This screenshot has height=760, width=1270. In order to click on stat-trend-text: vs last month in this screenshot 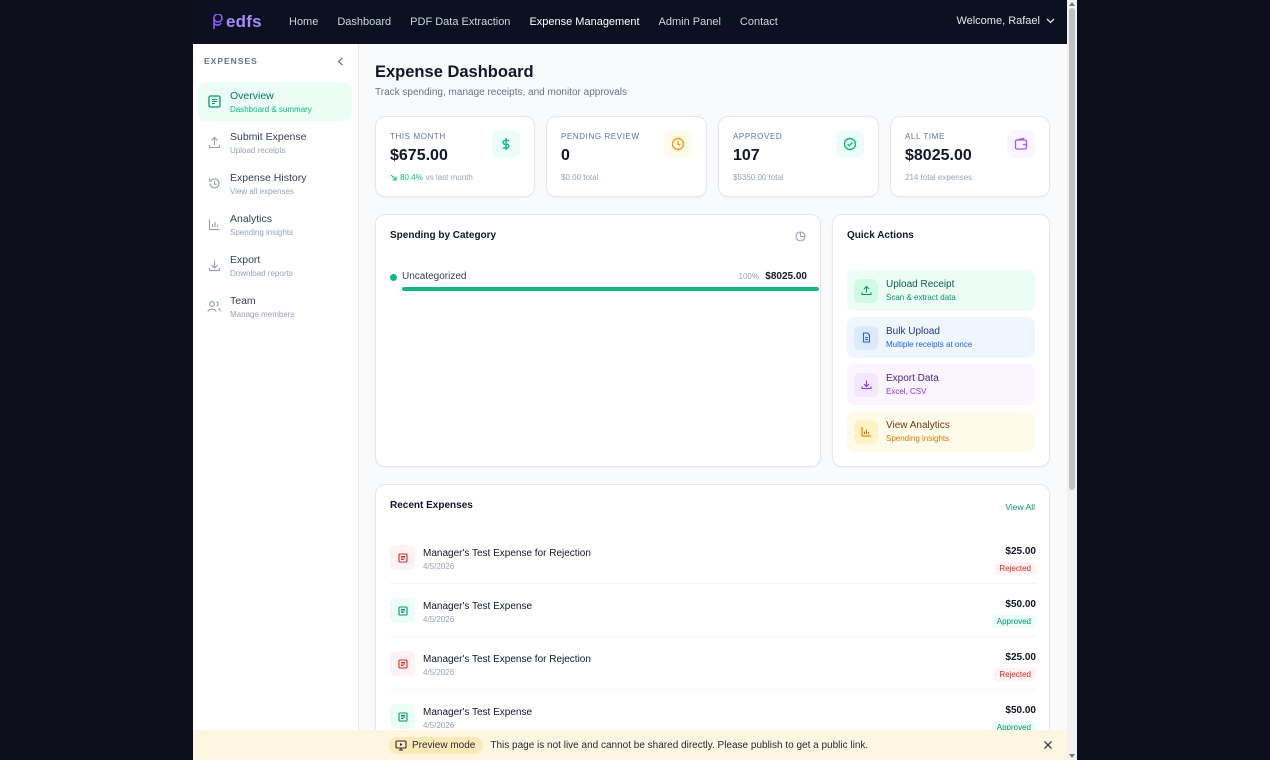, I will do `click(449, 177)`.